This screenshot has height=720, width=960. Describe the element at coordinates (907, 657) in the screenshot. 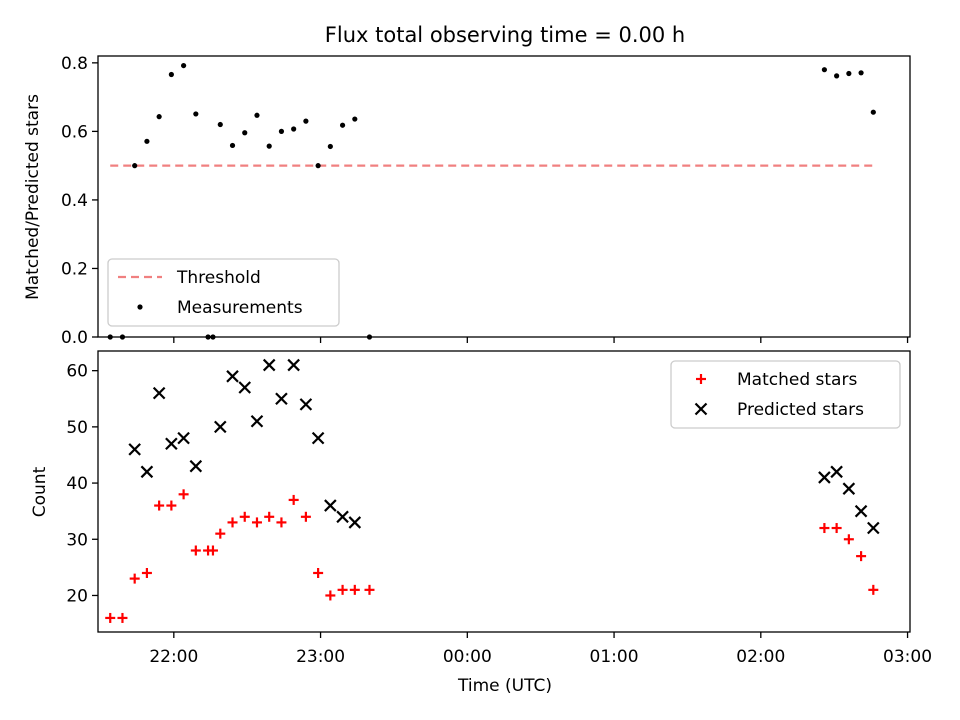

I see `count-x-tick-label: 03:00` at that location.